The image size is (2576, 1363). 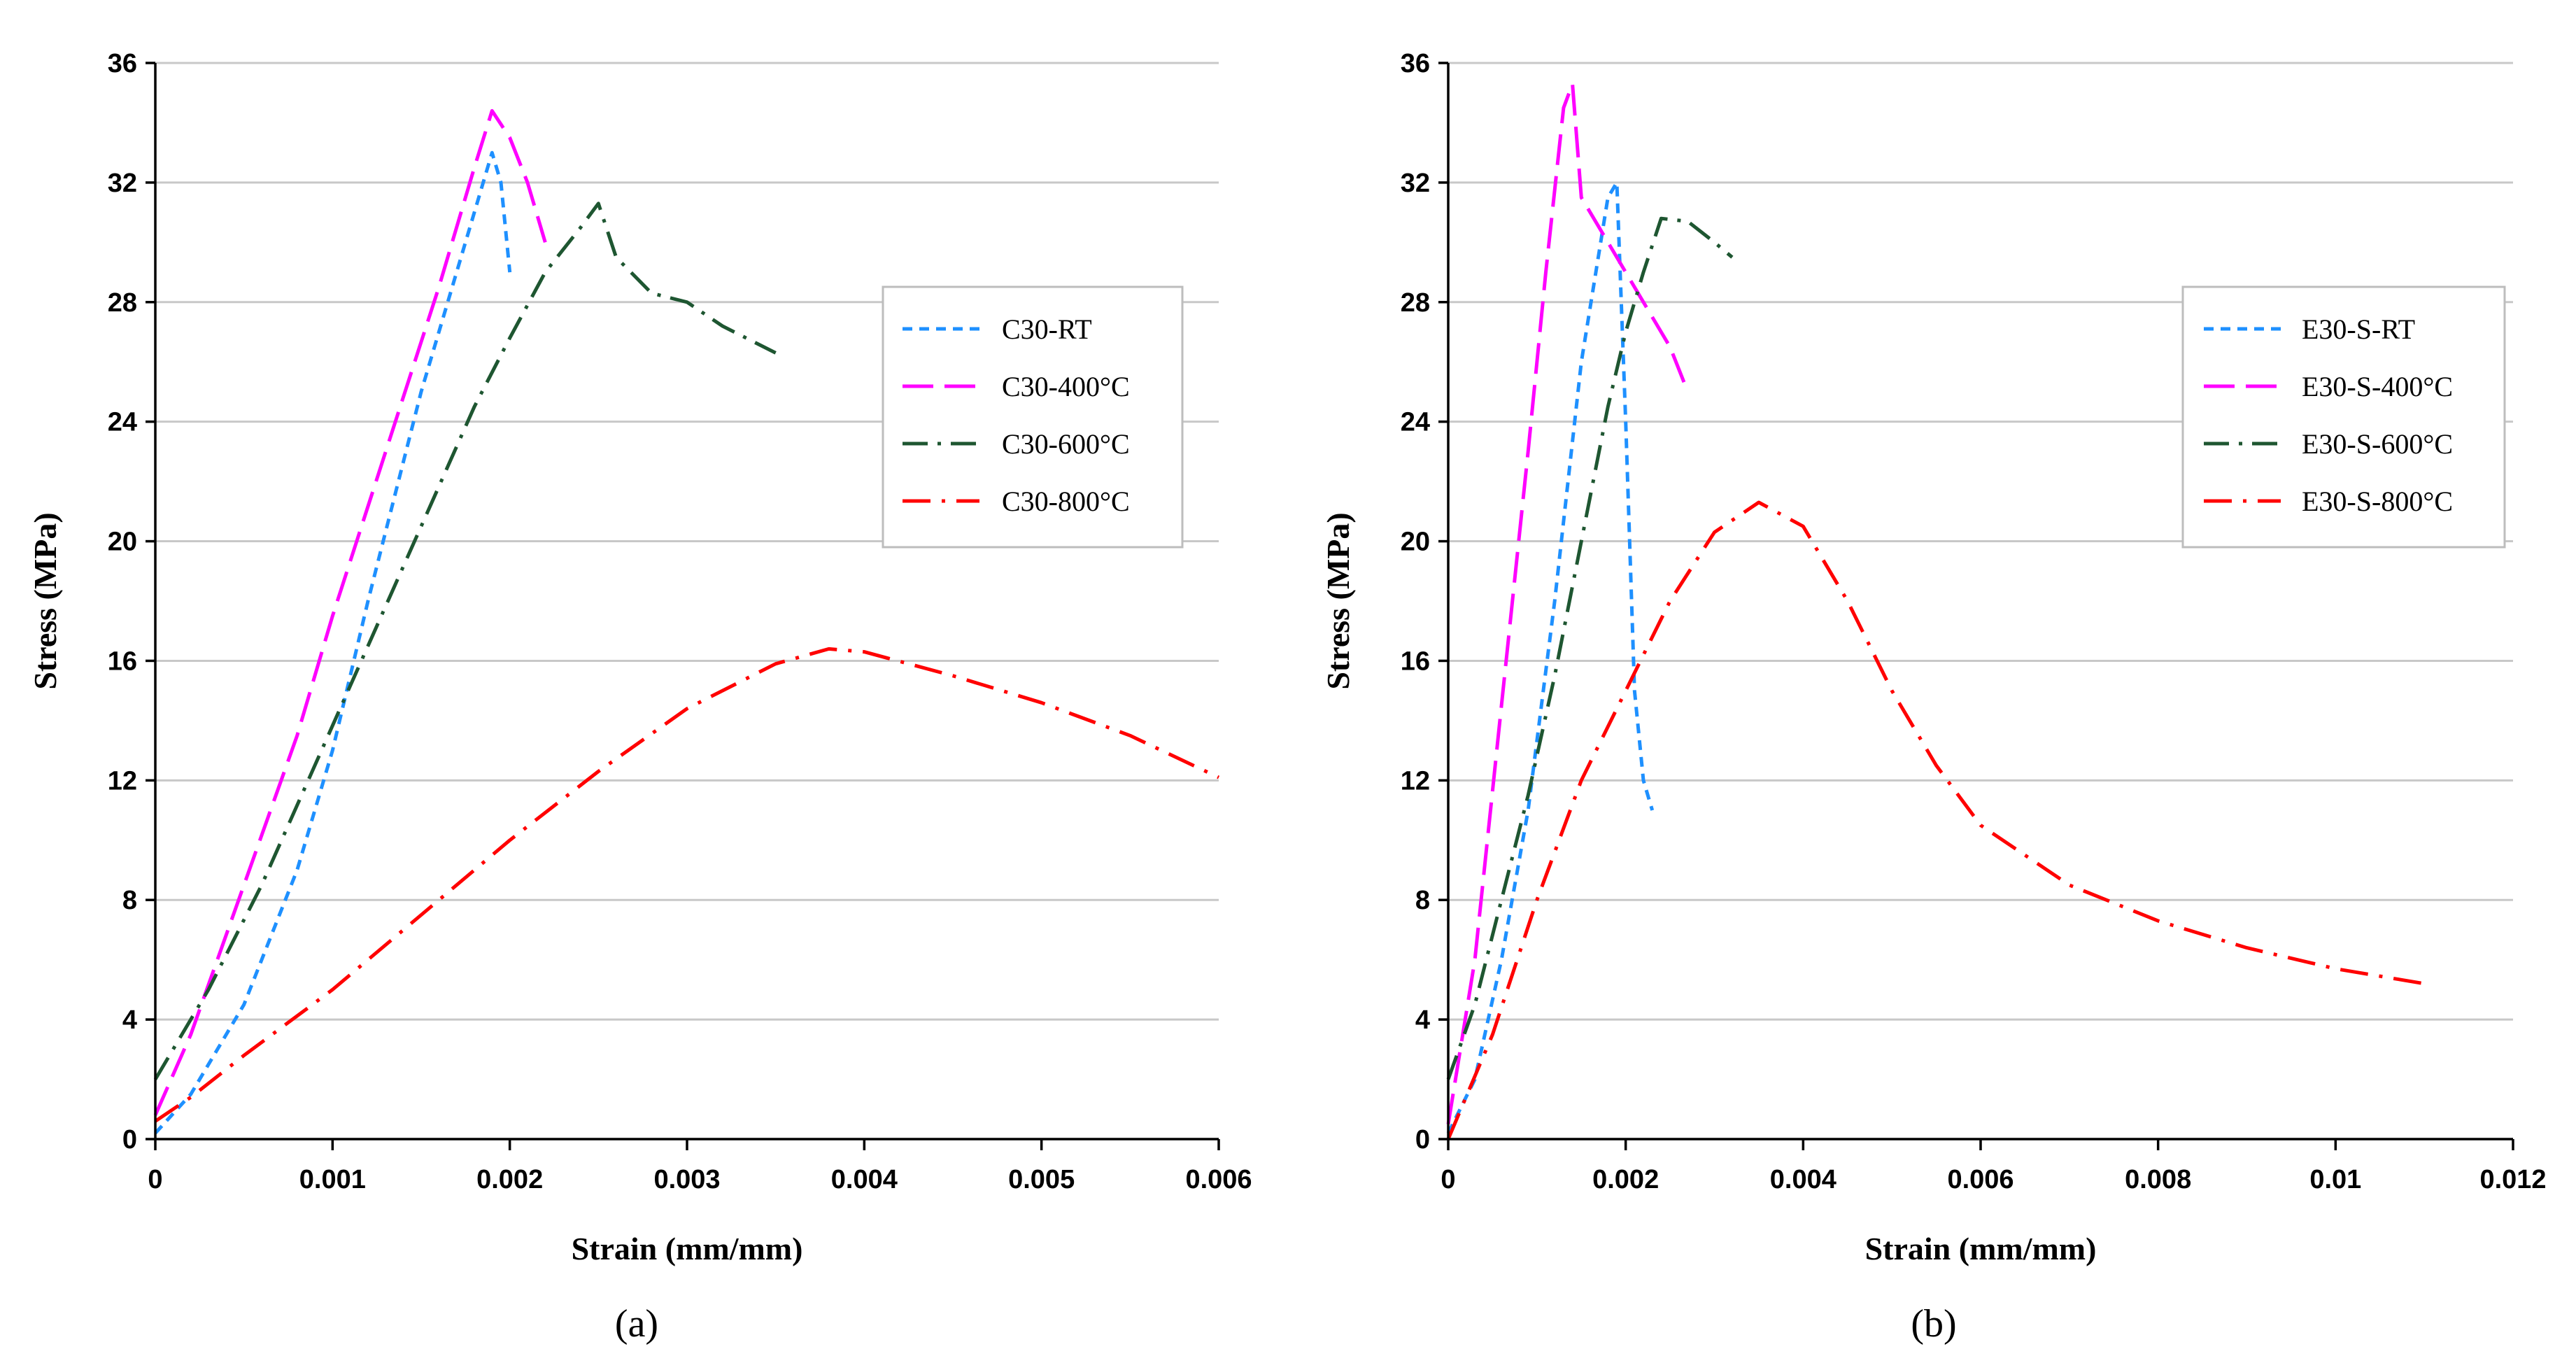 I want to click on series-line-e30-s-rt, so click(x=1550, y=657).